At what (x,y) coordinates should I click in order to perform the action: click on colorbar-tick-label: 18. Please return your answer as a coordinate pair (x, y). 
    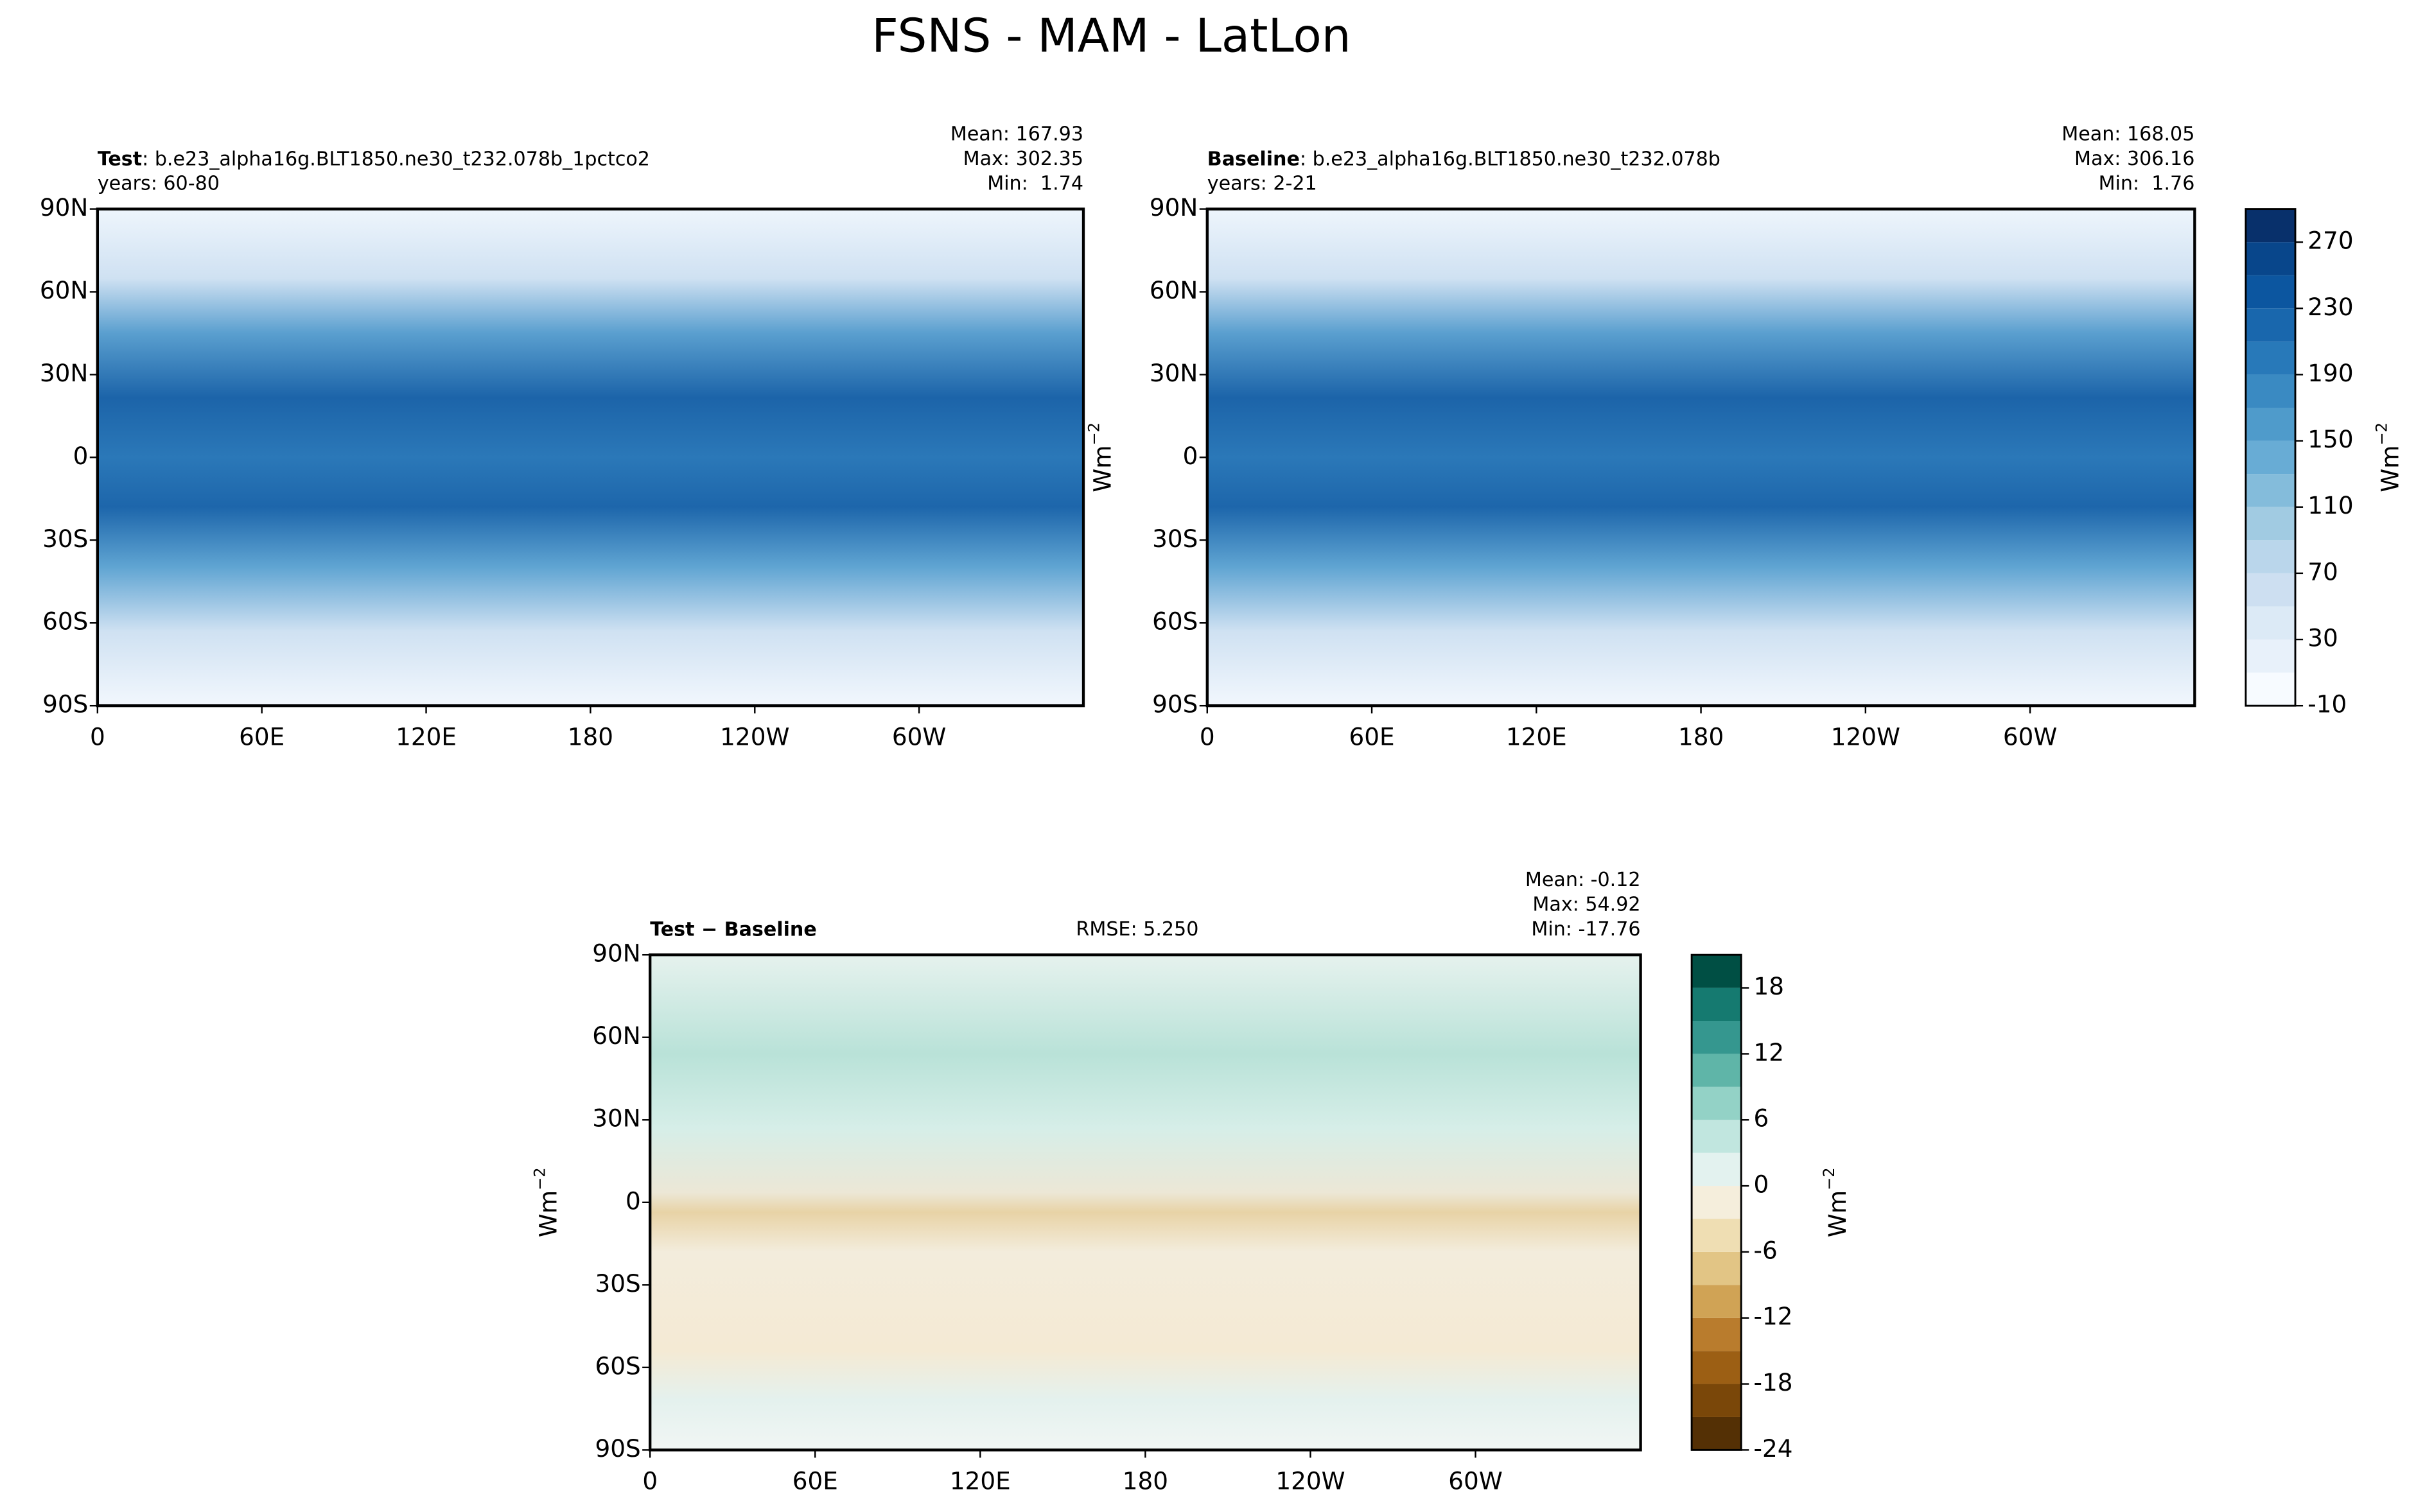
    Looking at the image, I should click on (1769, 986).